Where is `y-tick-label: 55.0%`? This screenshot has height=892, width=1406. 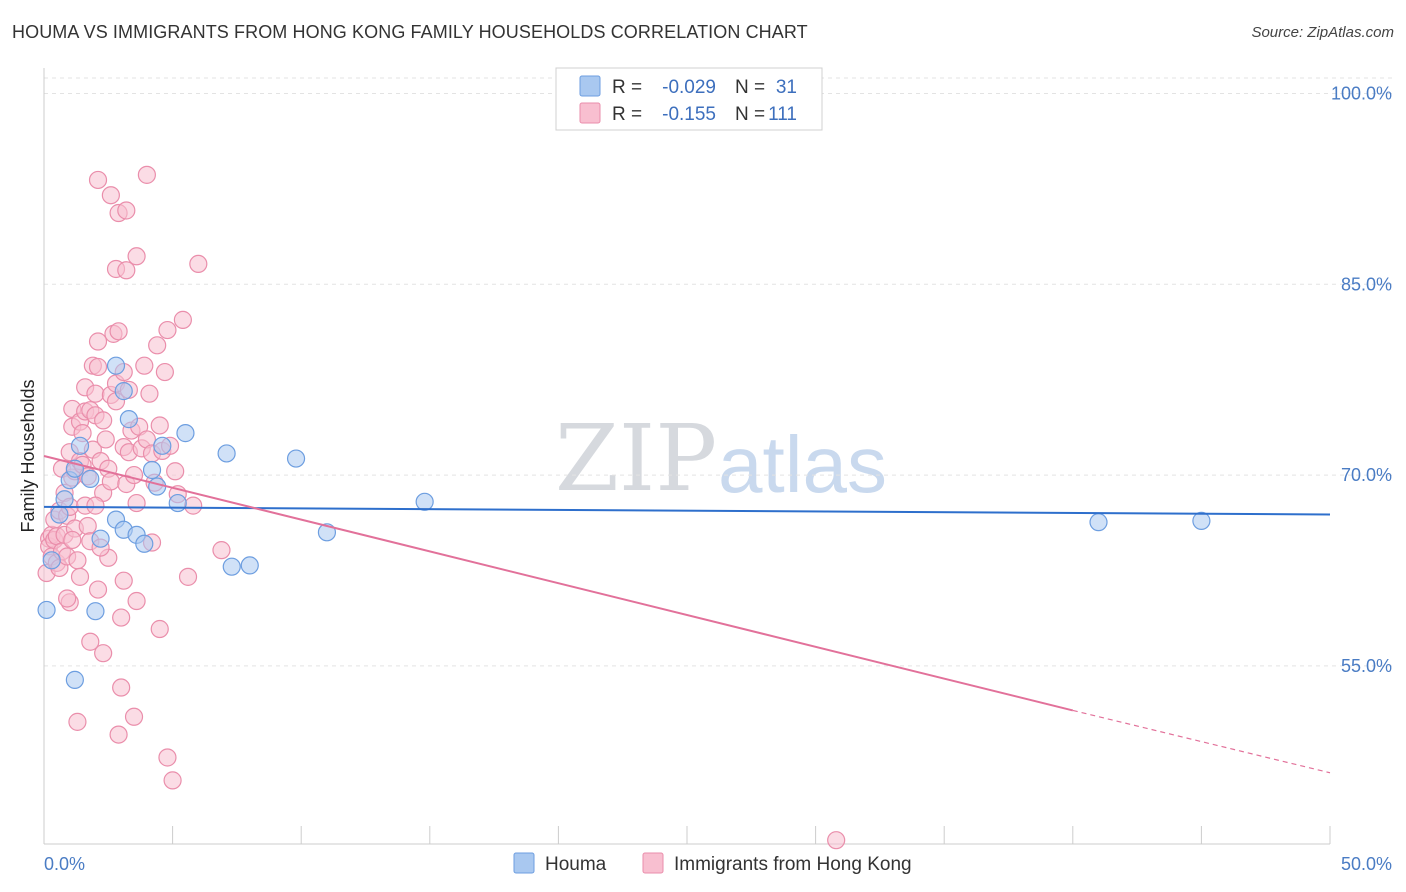
y-tick-label: 55.0% is located at coordinates (1366, 666).